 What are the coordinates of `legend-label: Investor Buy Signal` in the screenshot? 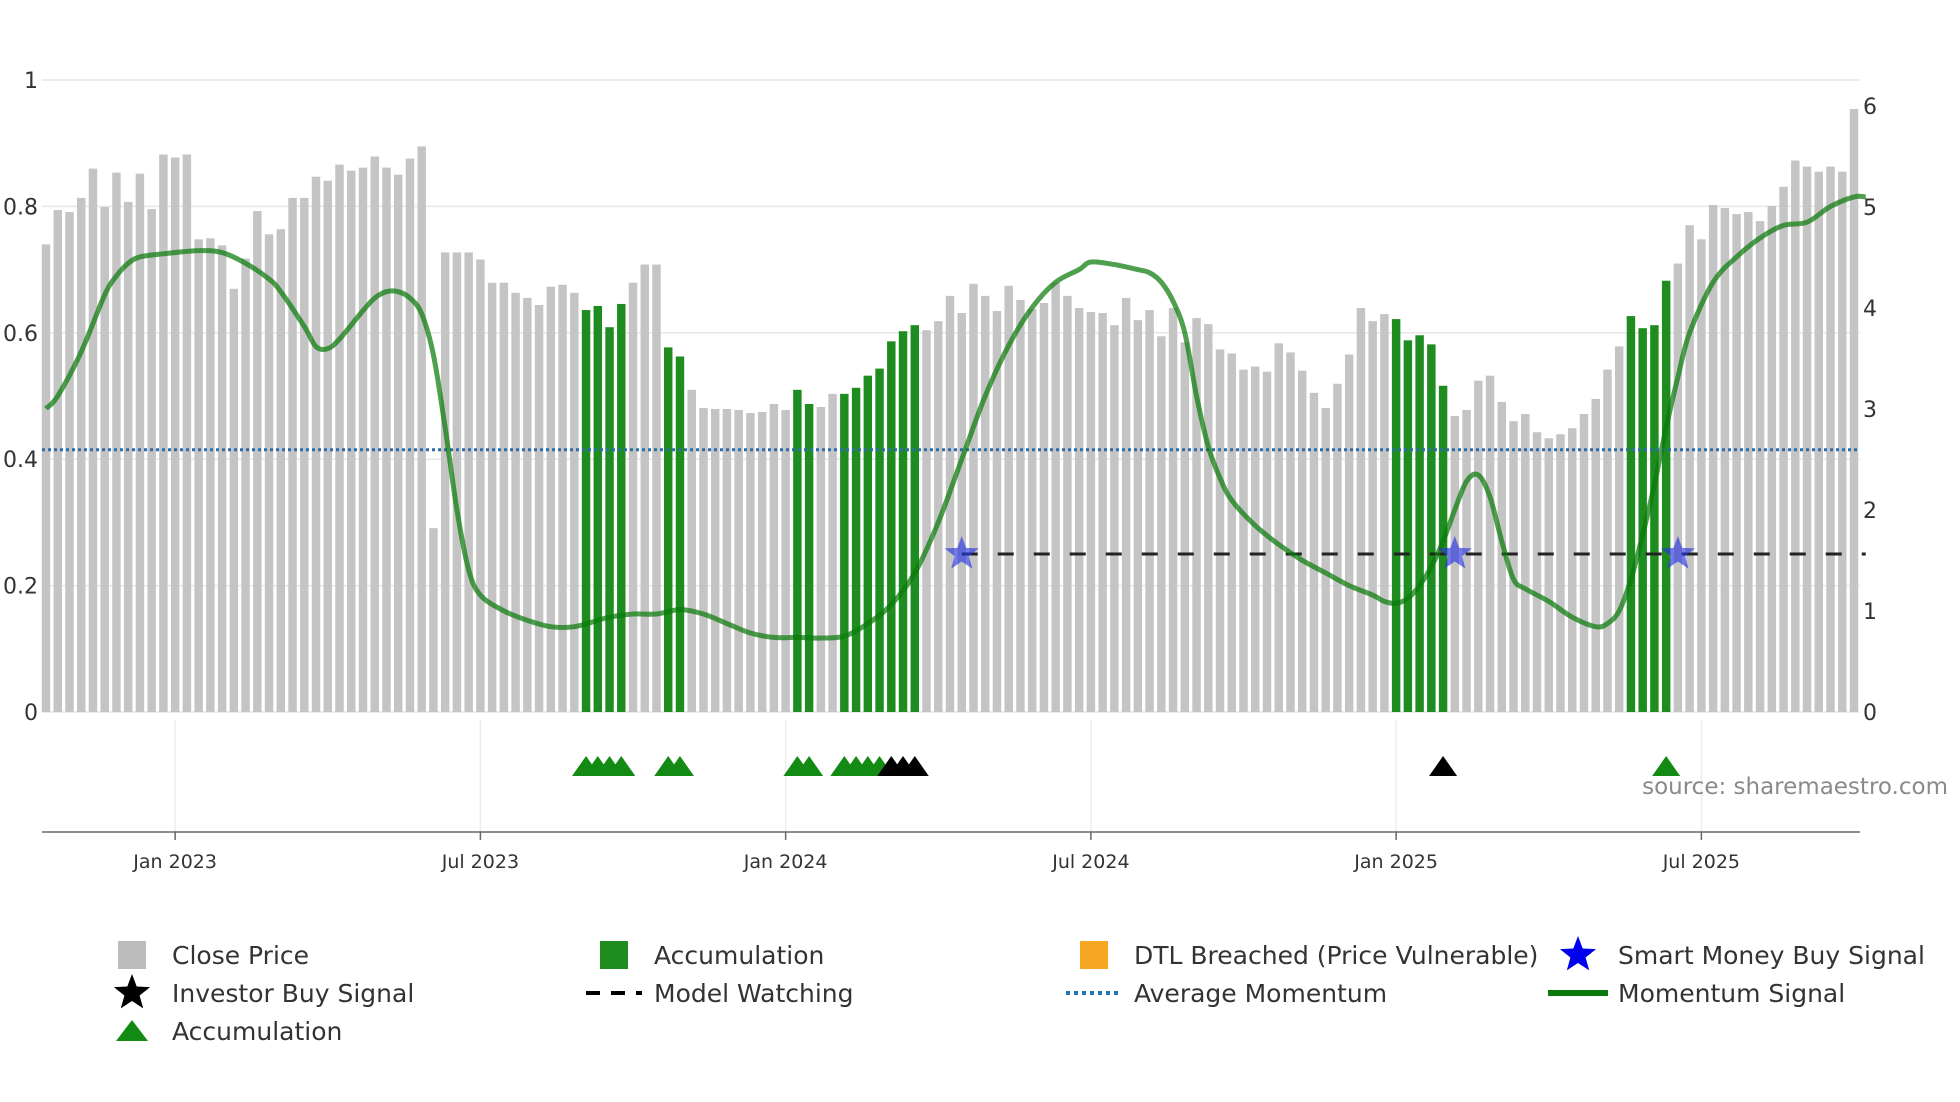 It's located at (293, 993).